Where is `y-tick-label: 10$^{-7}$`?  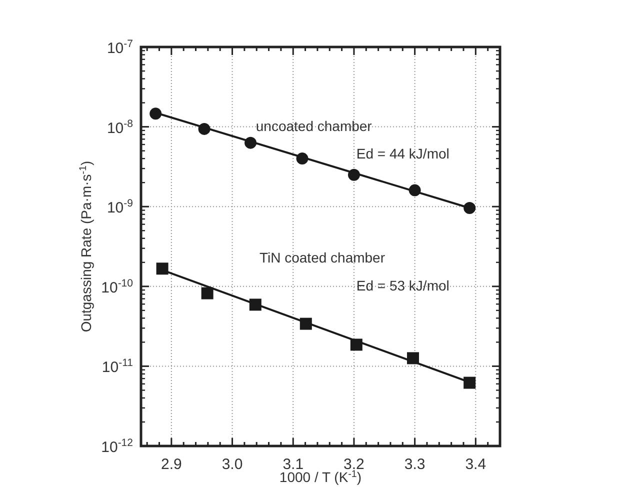 y-tick-label: 10$^{-7}$ is located at coordinates (120, 47).